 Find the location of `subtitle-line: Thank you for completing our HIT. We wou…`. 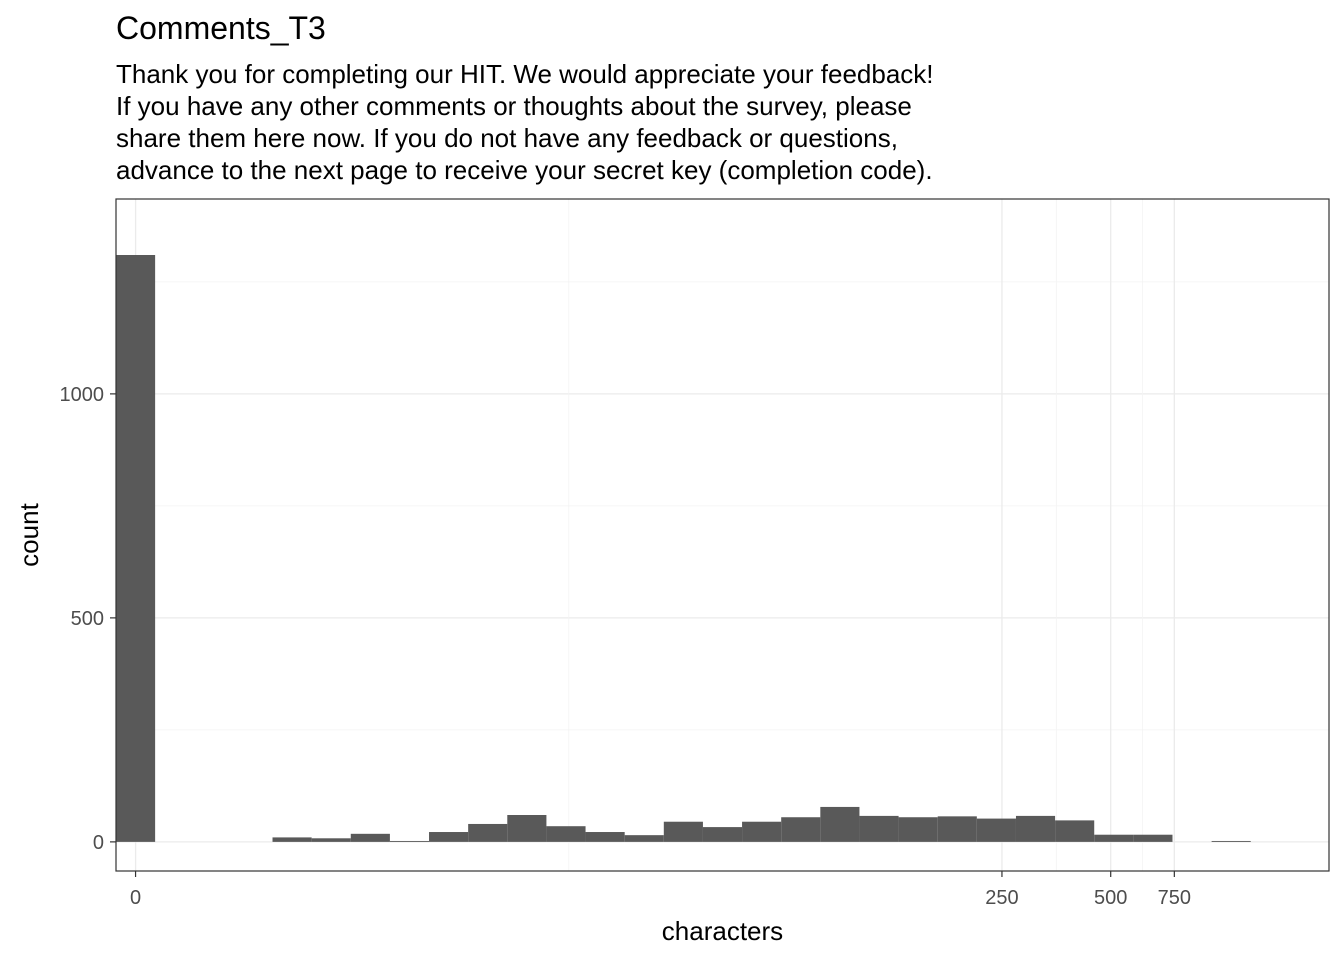

subtitle-line: Thank you for completing our HIT. We wou… is located at coordinates (525, 74).